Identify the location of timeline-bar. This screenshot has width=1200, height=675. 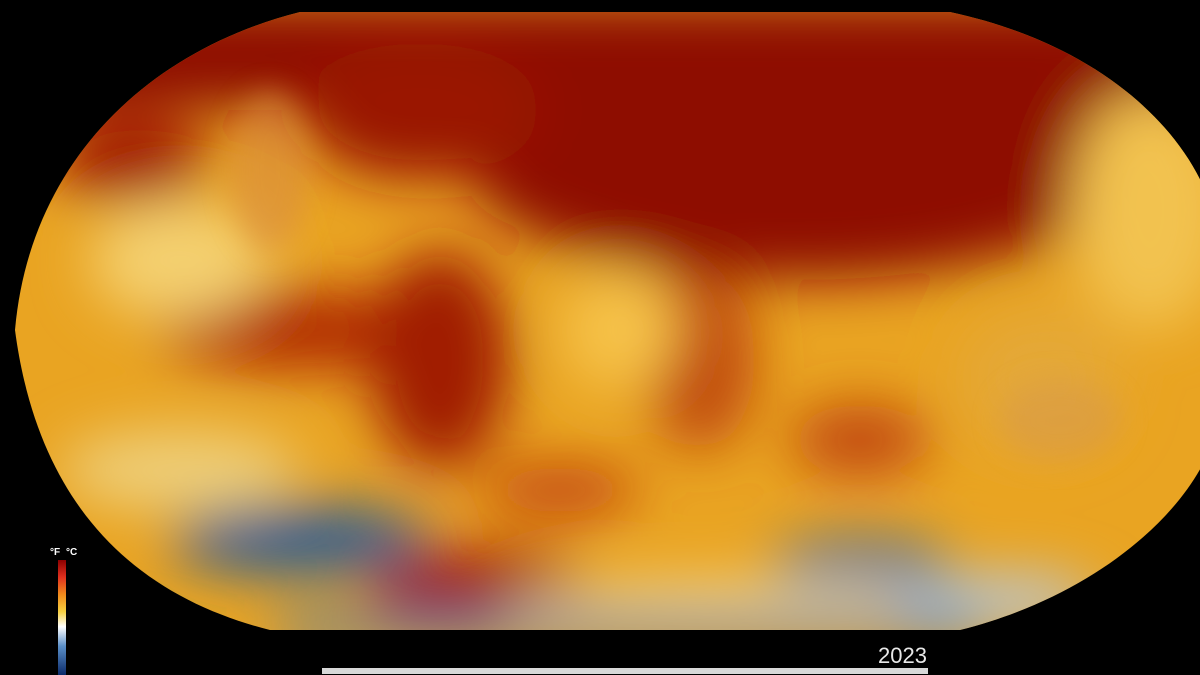
(625, 671).